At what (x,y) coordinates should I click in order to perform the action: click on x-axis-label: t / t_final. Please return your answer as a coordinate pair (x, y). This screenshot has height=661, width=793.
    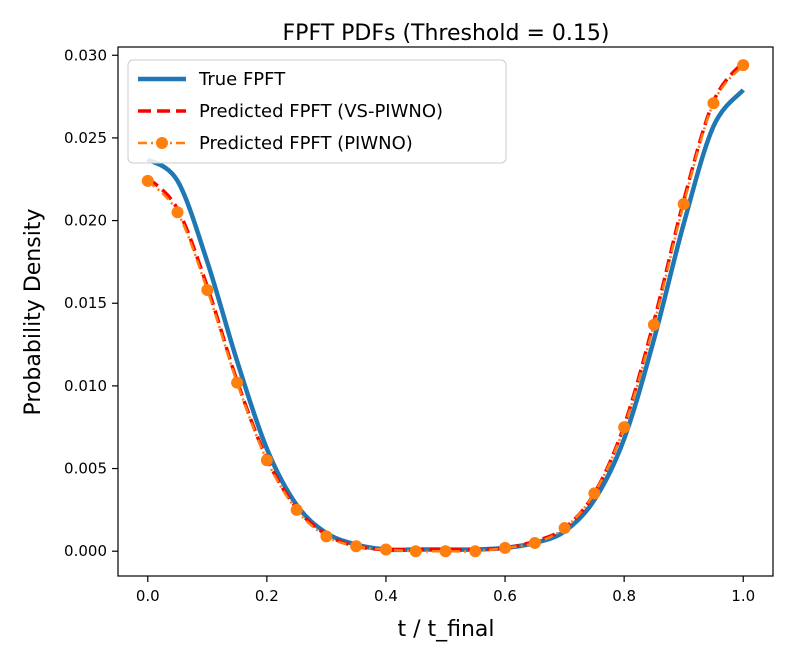
    Looking at the image, I should click on (445, 629).